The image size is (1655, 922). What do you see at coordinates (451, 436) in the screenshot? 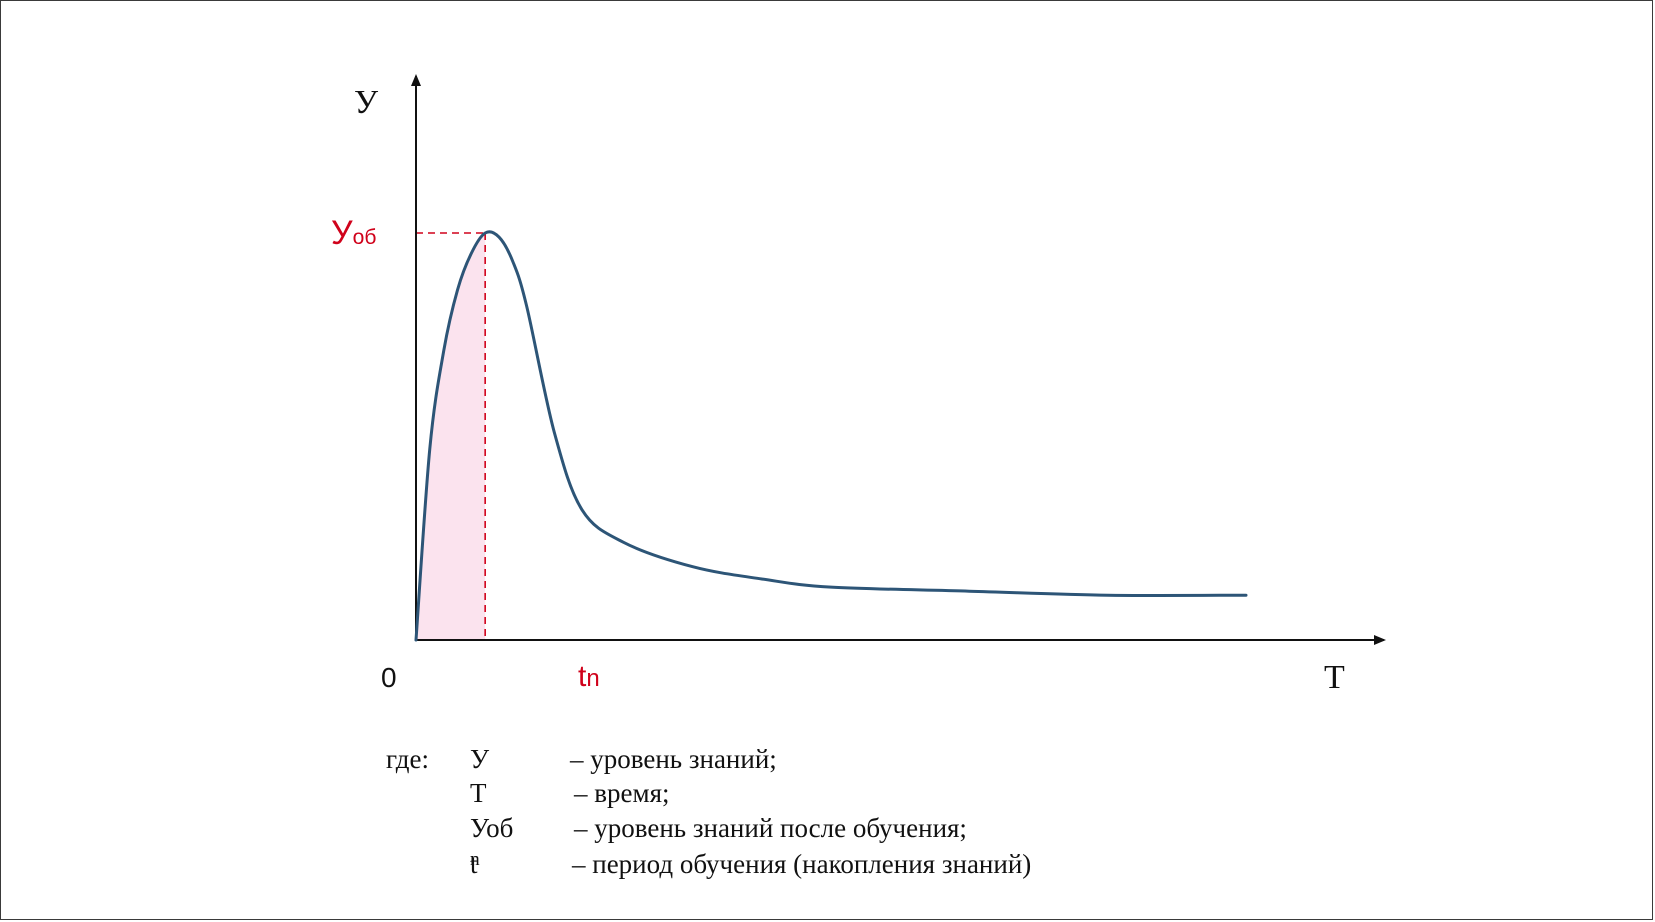
I see `learning-period-shading` at bounding box center [451, 436].